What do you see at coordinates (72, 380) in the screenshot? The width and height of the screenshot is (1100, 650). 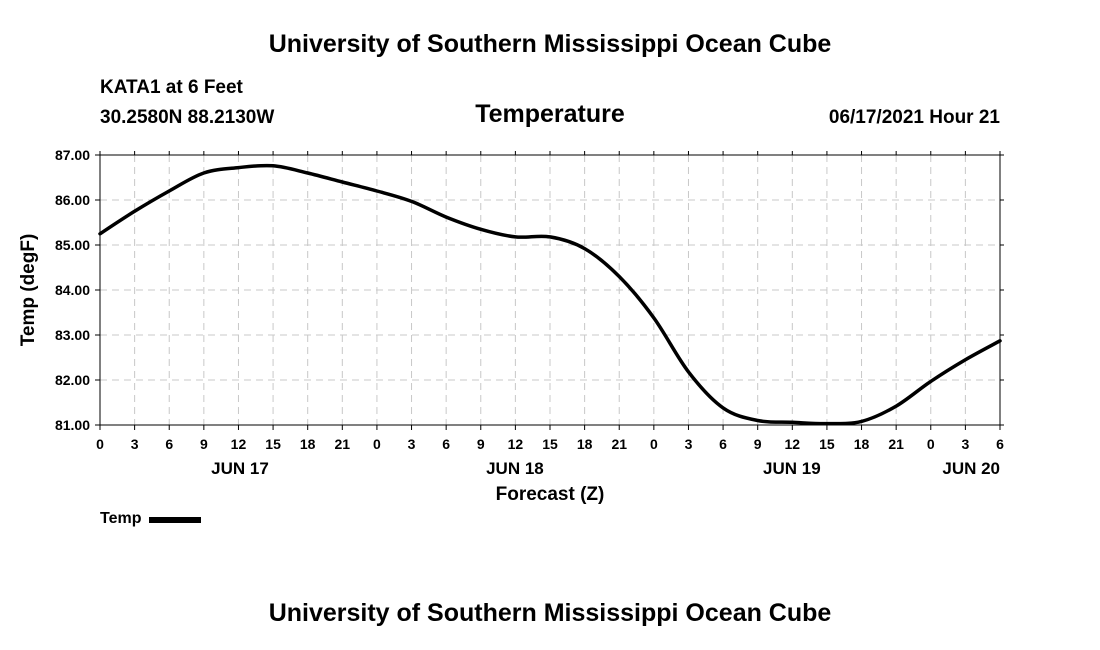 I see `y-tick-label: 82.00` at bounding box center [72, 380].